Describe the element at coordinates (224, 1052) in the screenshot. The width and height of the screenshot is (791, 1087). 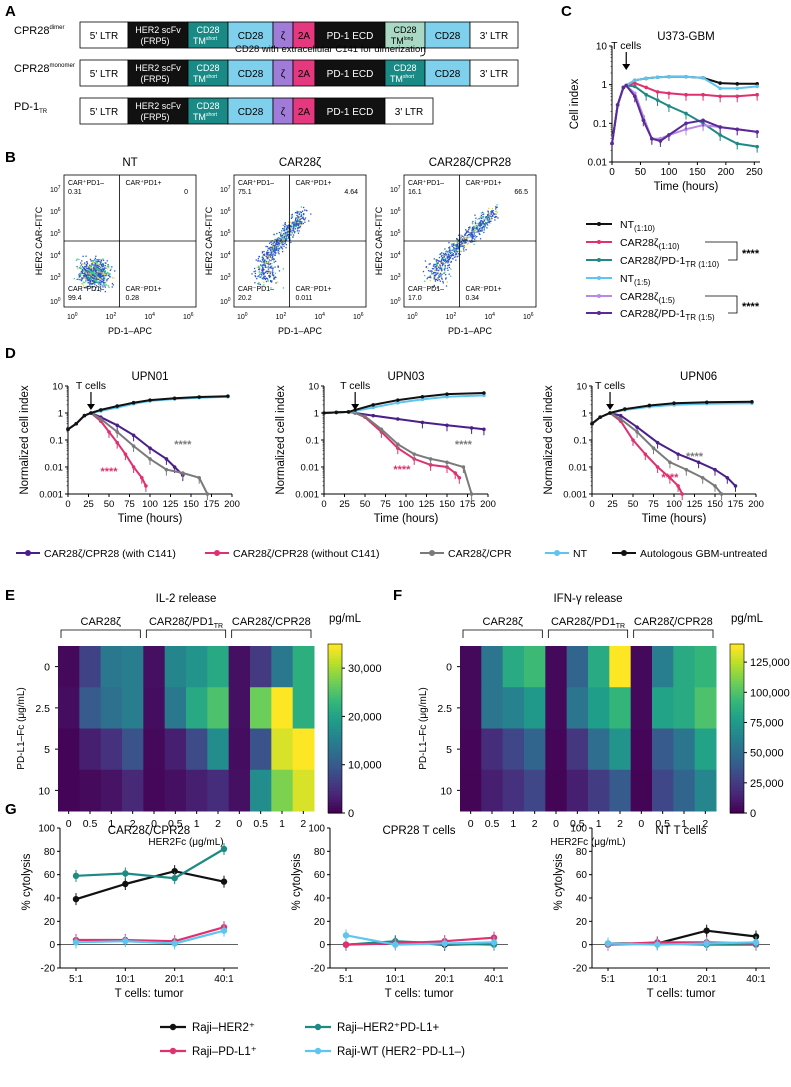
I see `legend-label: Raji–PD-L1⁺` at that location.